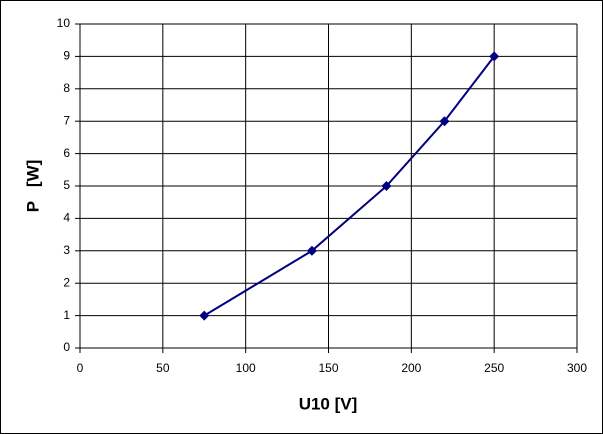  What do you see at coordinates (328, 368) in the screenshot?
I see `x-tick-label: 150` at bounding box center [328, 368].